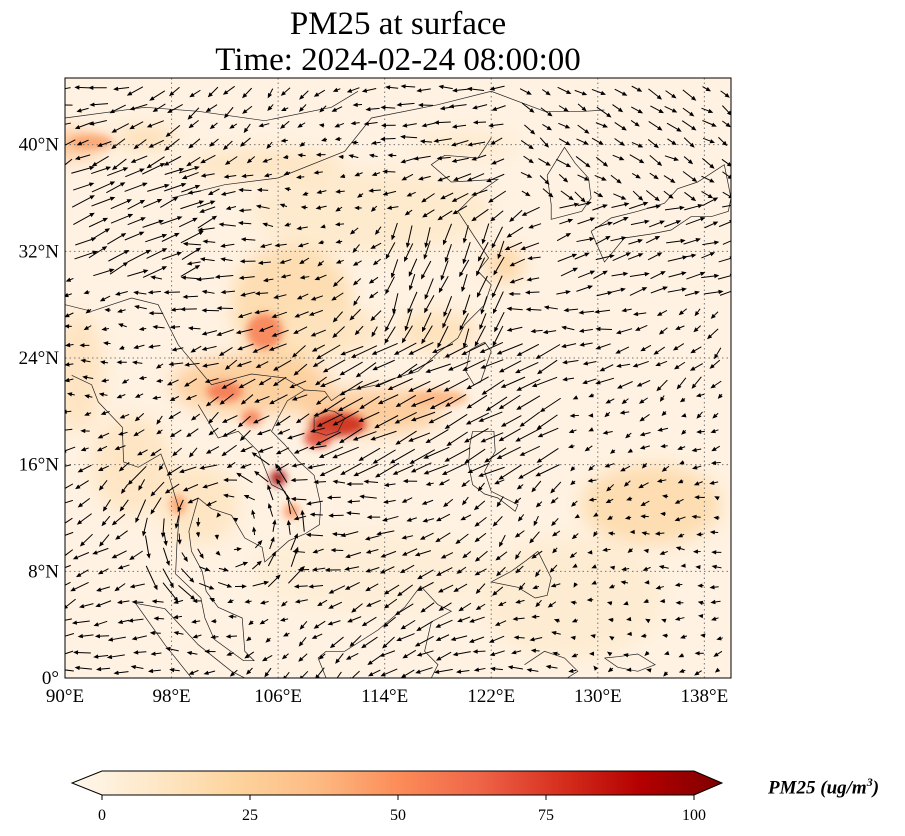  What do you see at coordinates (493, 471) in the screenshot?
I see `coastline-segment` at bounding box center [493, 471].